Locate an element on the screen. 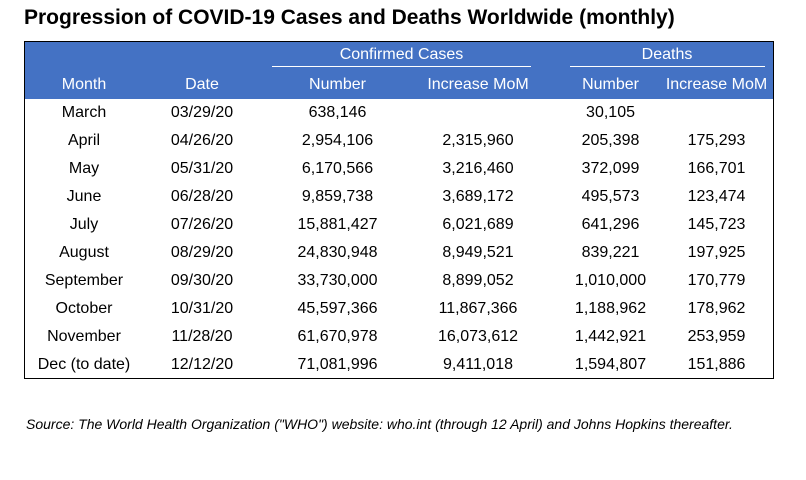 Image resolution: width=806 pixels, height=480 pixels. deaths-group-label: Deaths is located at coordinates (667, 56).